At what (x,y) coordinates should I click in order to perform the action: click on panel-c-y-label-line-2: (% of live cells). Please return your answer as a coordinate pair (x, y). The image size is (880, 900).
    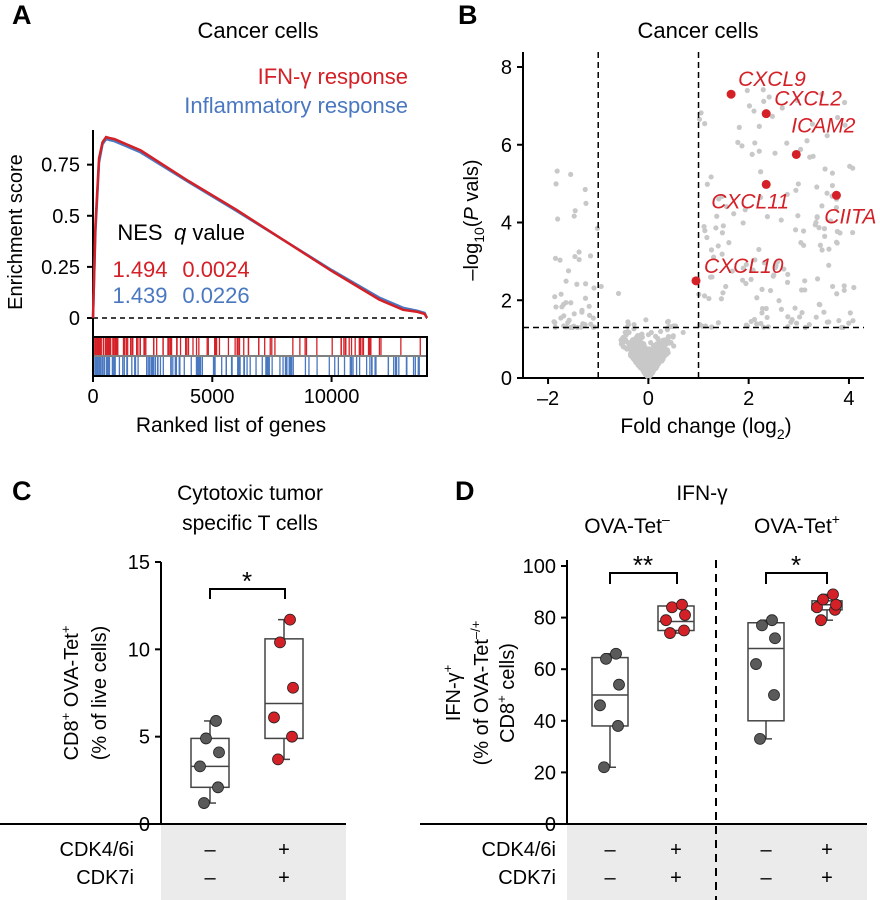
    Looking at the image, I should click on (100, 693).